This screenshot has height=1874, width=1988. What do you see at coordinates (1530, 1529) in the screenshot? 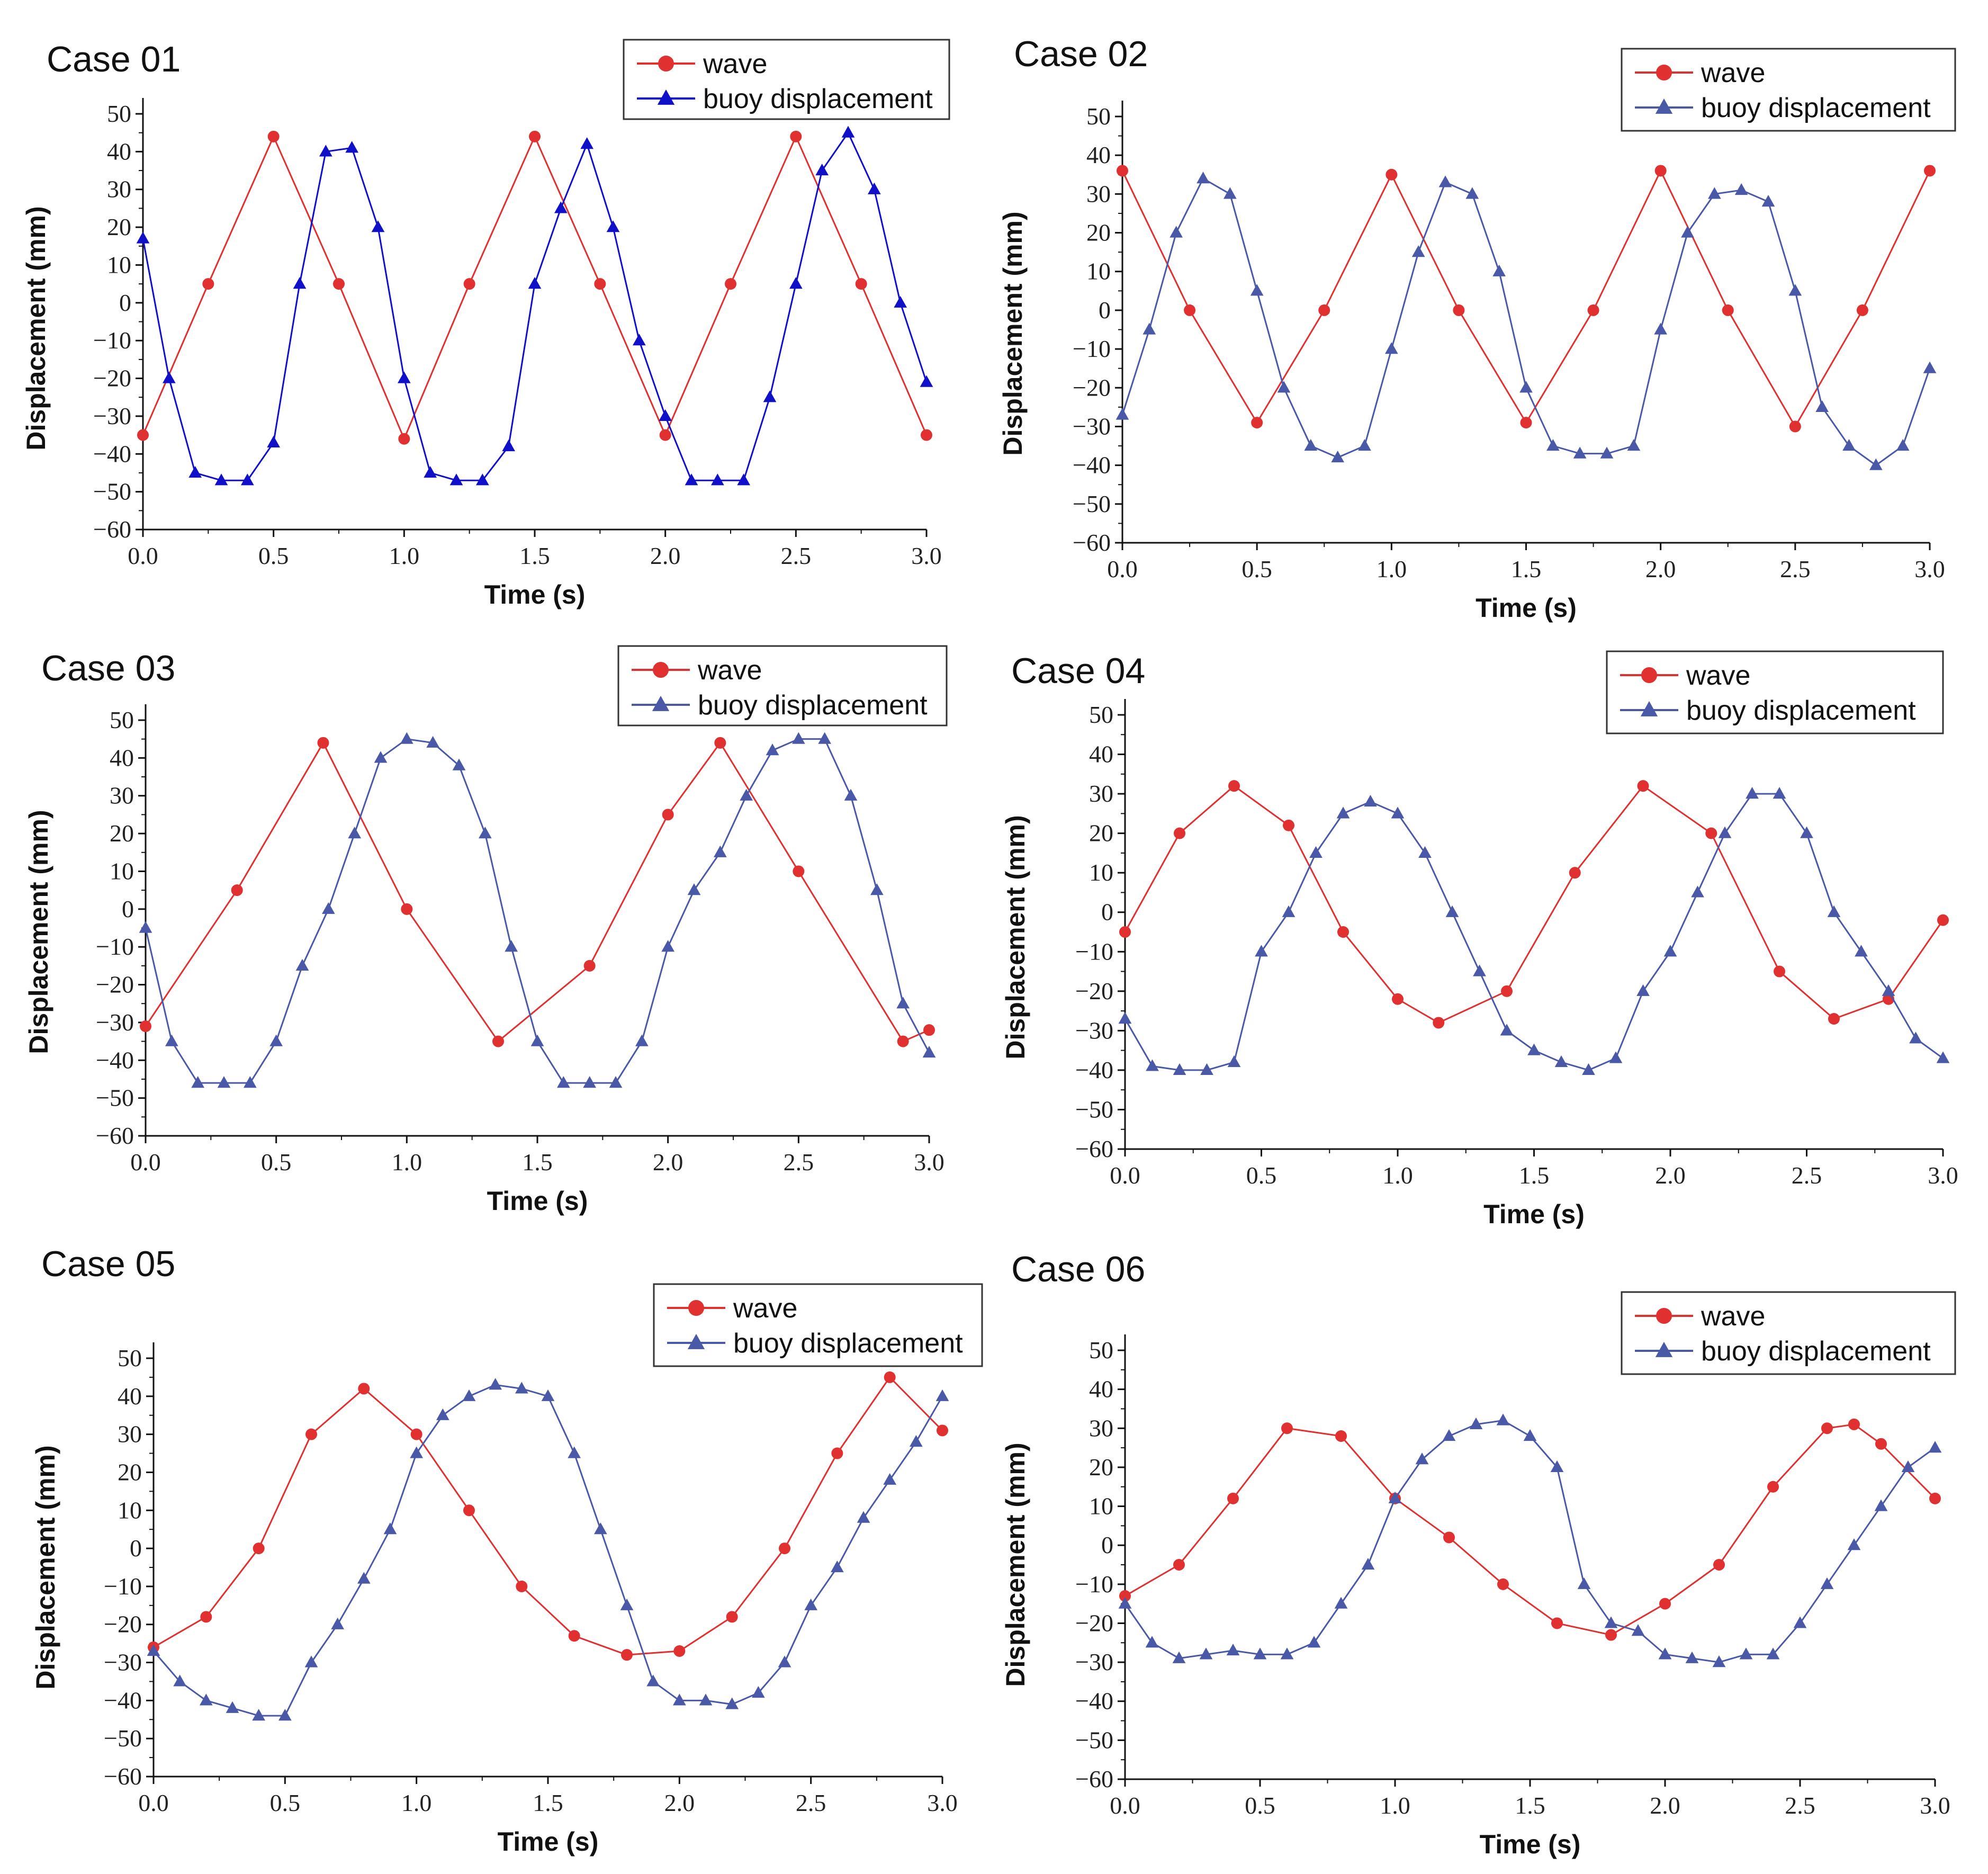
I see `series-wave` at bounding box center [1530, 1529].